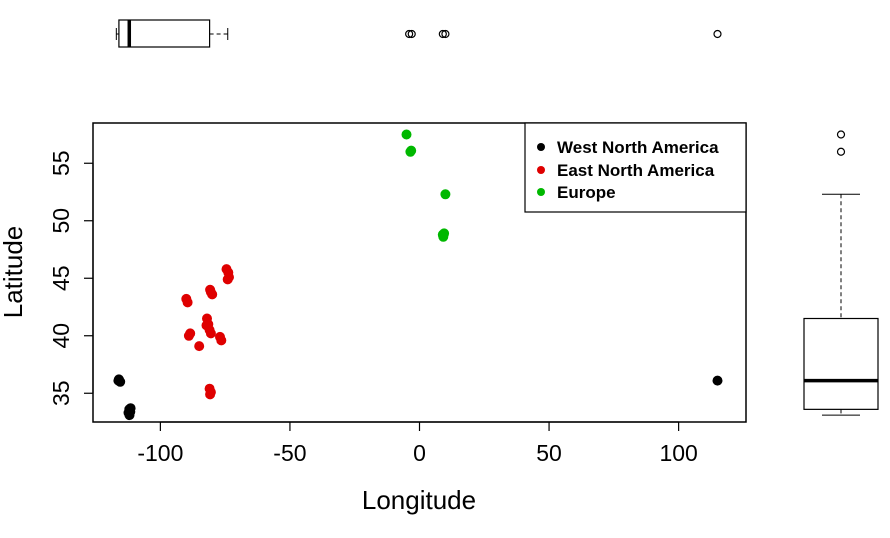 The width and height of the screenshot is (890, 538). What do you see at coordinates (841, 273) in the screenshot?
I see `latitude-boxplot` at bounding box center [841, 273].